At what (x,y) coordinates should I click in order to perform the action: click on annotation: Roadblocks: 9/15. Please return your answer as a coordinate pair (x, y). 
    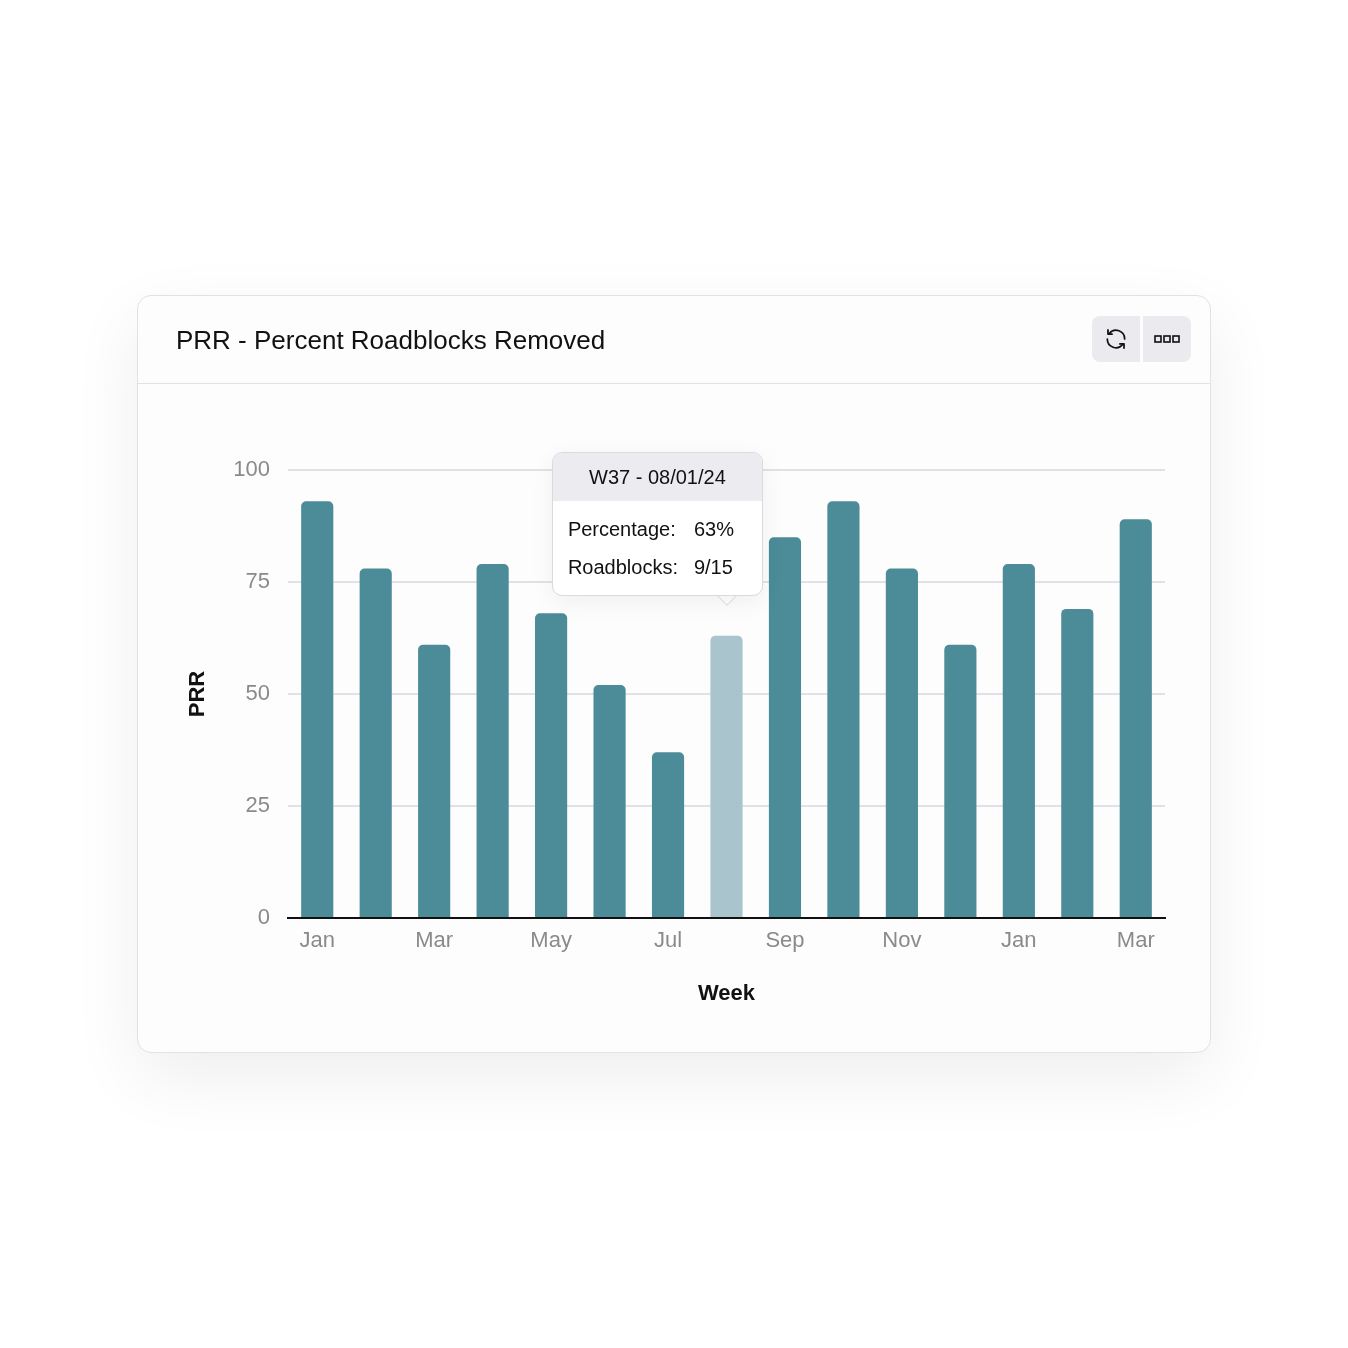
    Looking at the image, I should click on (650, 567).